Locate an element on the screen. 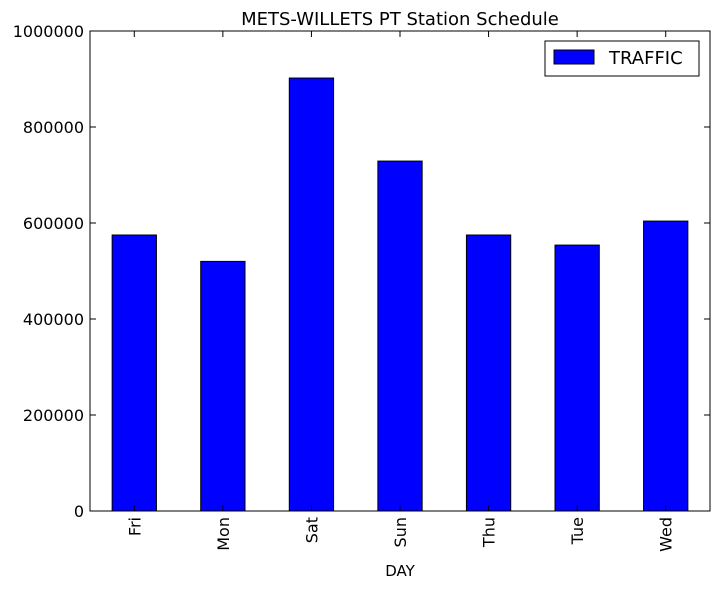 The width and height of the screenshot is (719, 593). legend-label-traffic: TRAFFIC is located at coordinates (645, 58).